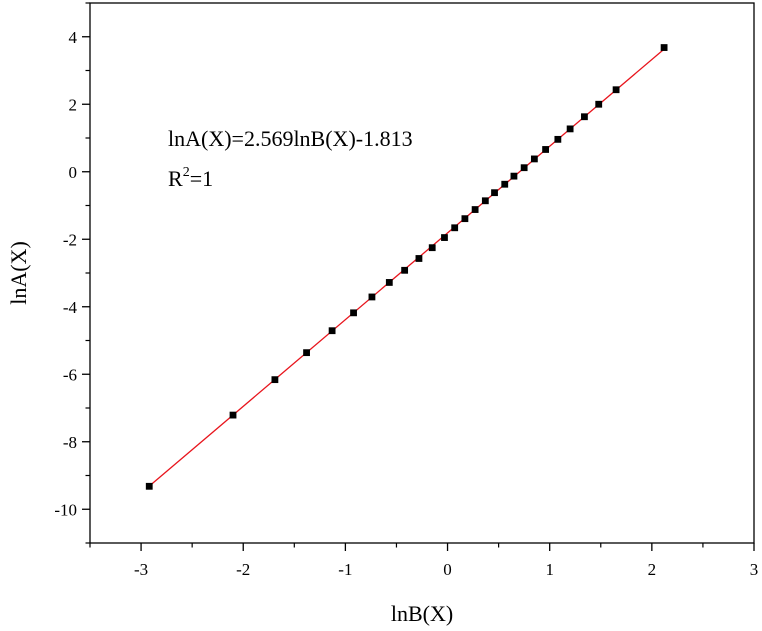 The height and width of the screenshot is (631, 762). What do you see at coordinates (754, 569) in the screenshot?
I see `x-tick-label: 3` at bounding box center [754, 569].